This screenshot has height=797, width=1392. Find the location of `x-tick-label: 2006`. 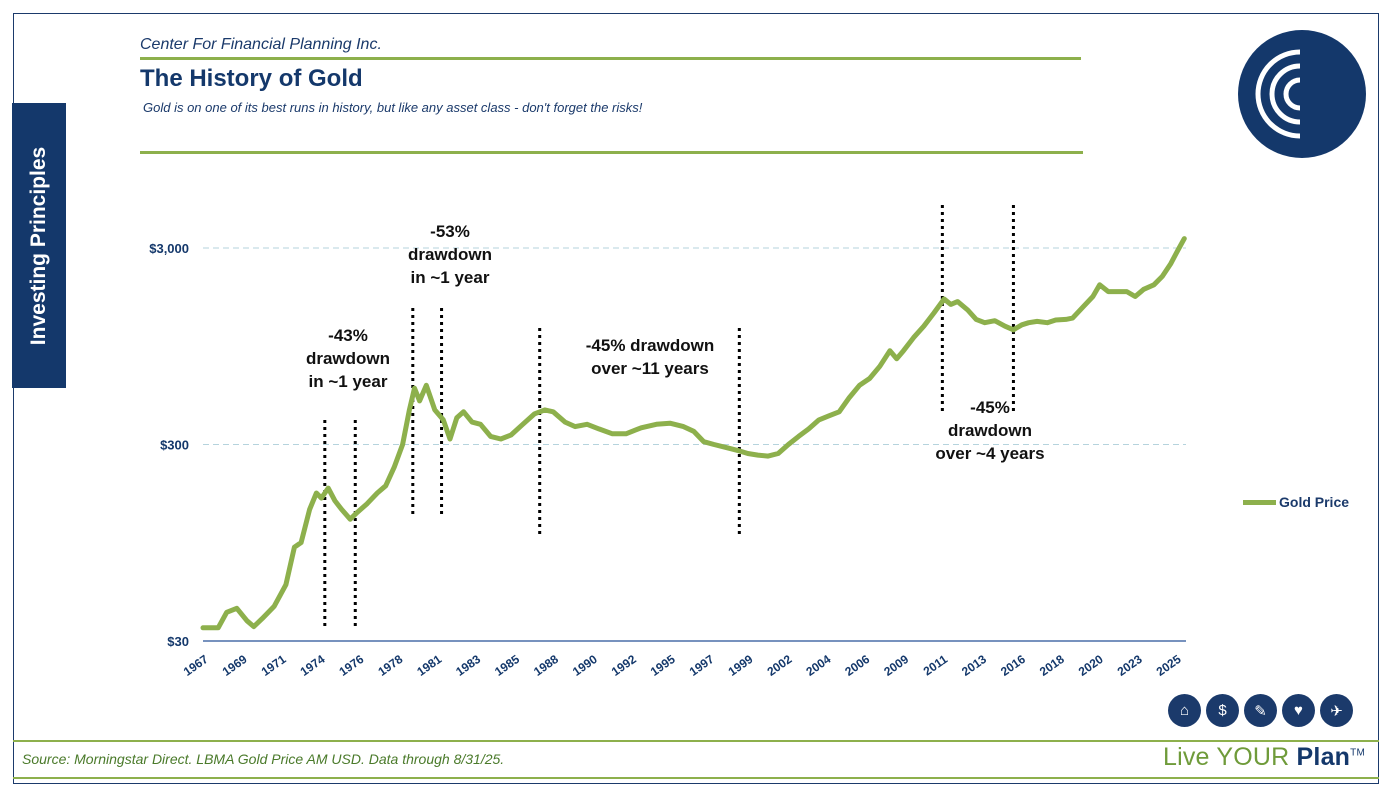

x-tick-label: 2006 is located at coordinates (857, 665).